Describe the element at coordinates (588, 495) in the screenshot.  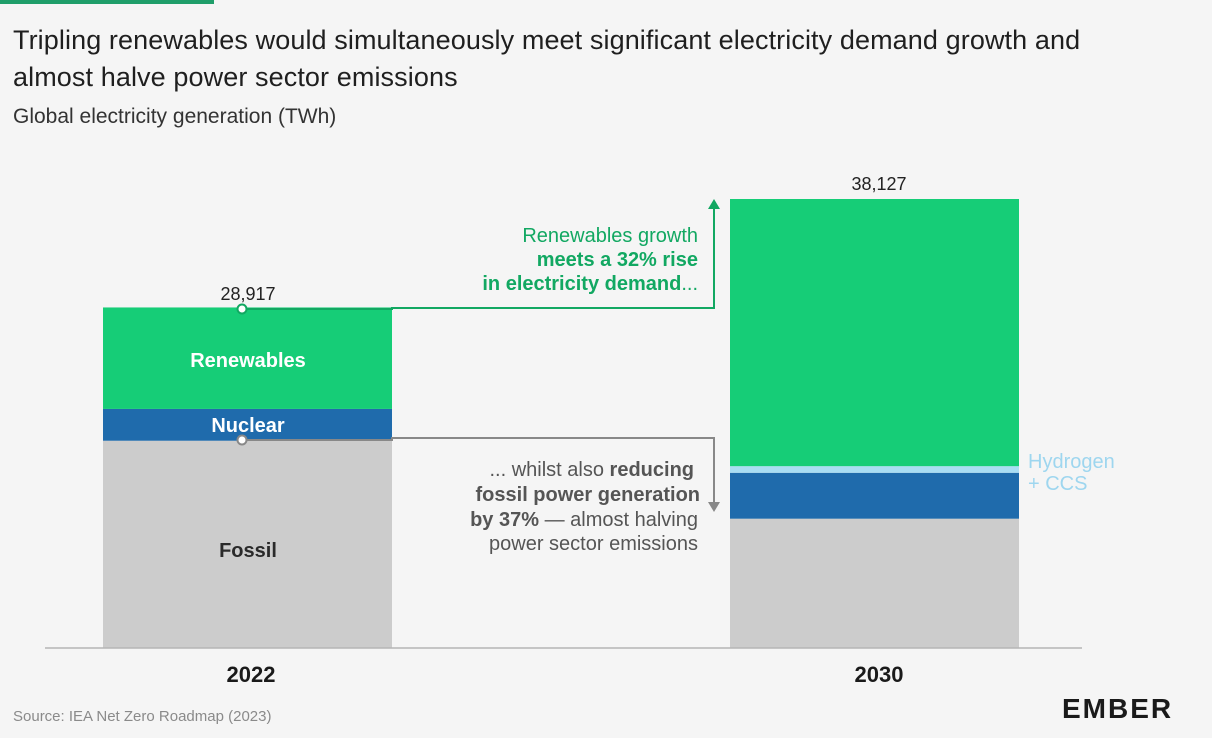
I see `fossil-annotation-line2: fossil power generation` at that location.